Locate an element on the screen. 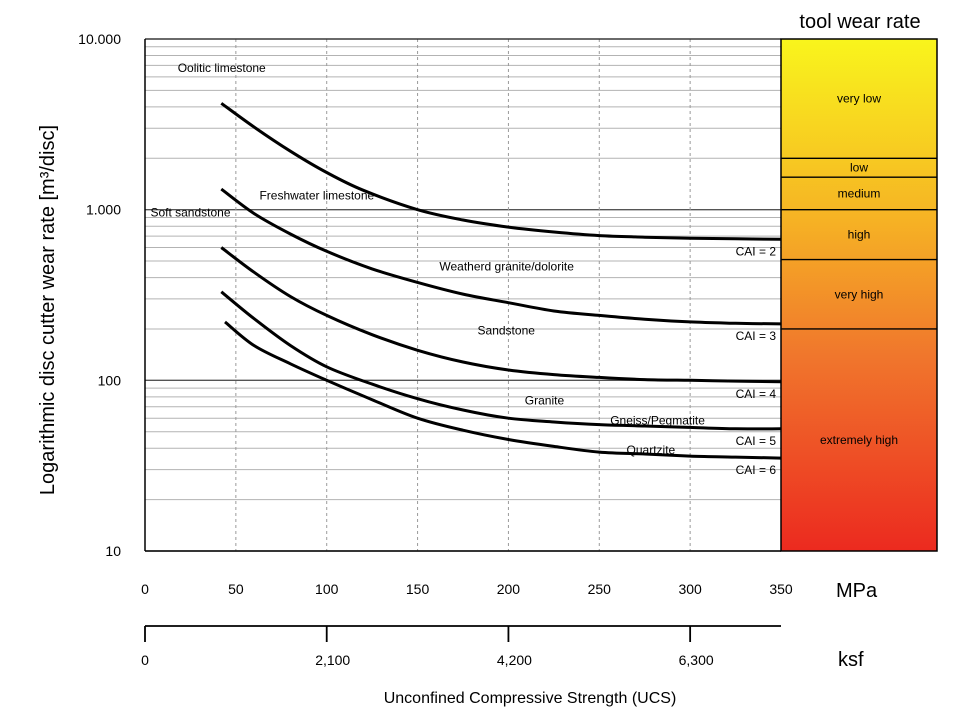  x2-tick-label: 0 is located at coordinates (145, 660).